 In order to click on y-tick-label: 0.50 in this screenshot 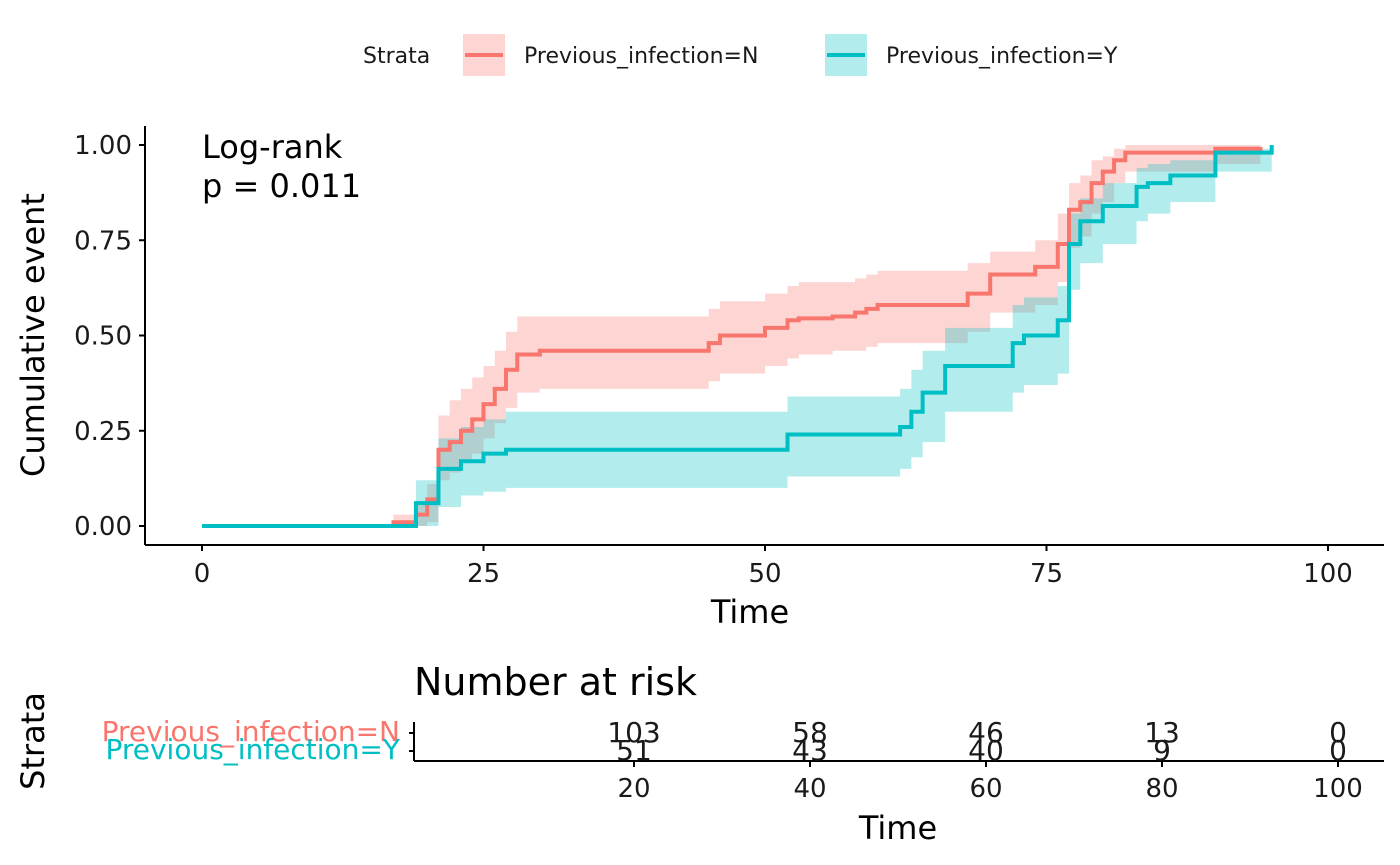, I will do `click(103, 337)`.